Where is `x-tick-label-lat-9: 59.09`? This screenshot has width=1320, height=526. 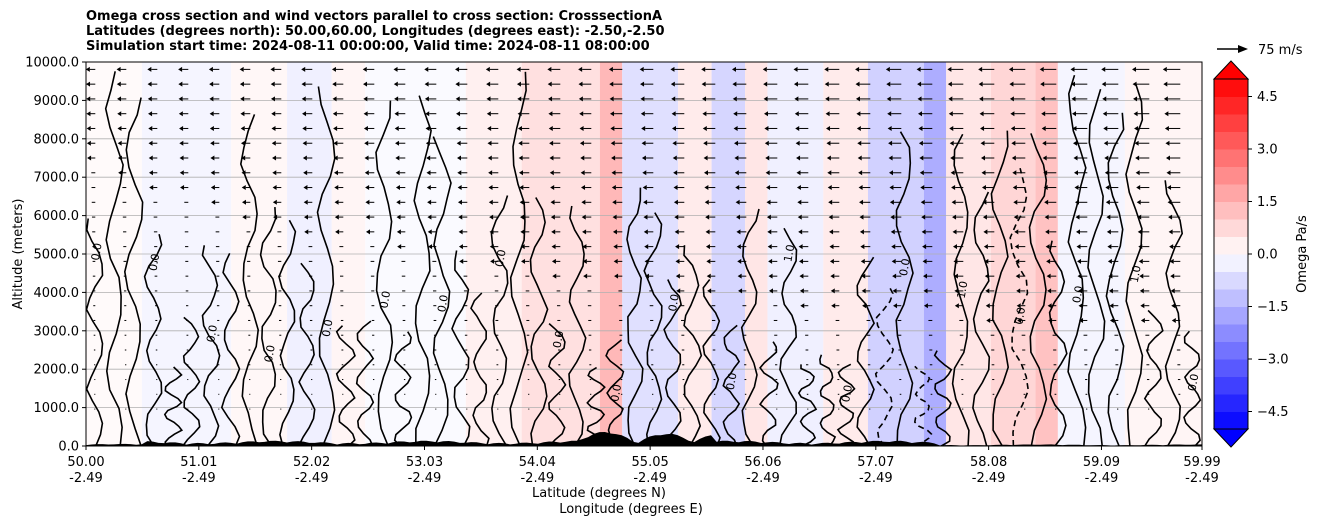 x-tick-label-lat-9: 59.09 is located at coordinates (1101, 462).